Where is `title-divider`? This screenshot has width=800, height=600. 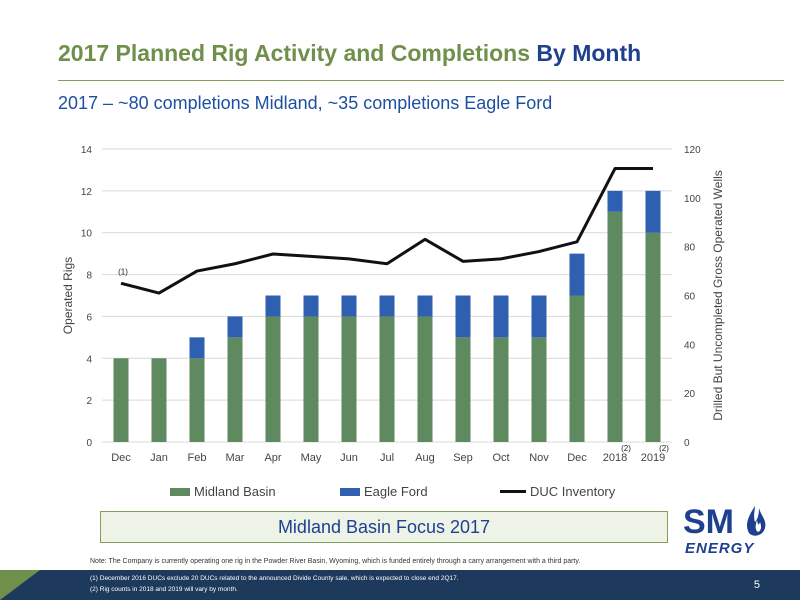 title-divider is located at coordinates (421, 80).